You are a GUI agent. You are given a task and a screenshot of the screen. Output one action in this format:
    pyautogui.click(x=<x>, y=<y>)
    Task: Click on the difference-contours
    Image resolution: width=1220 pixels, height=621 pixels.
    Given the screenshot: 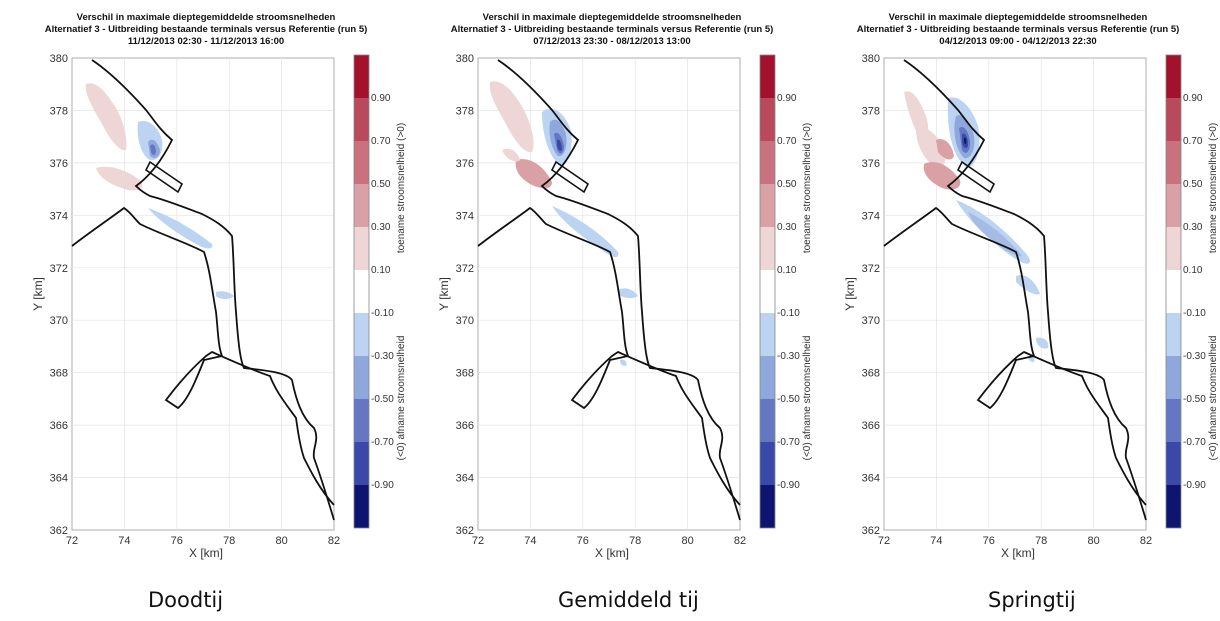 What is the action you would take?
    pyautogui.click(x=976, y=226)
    